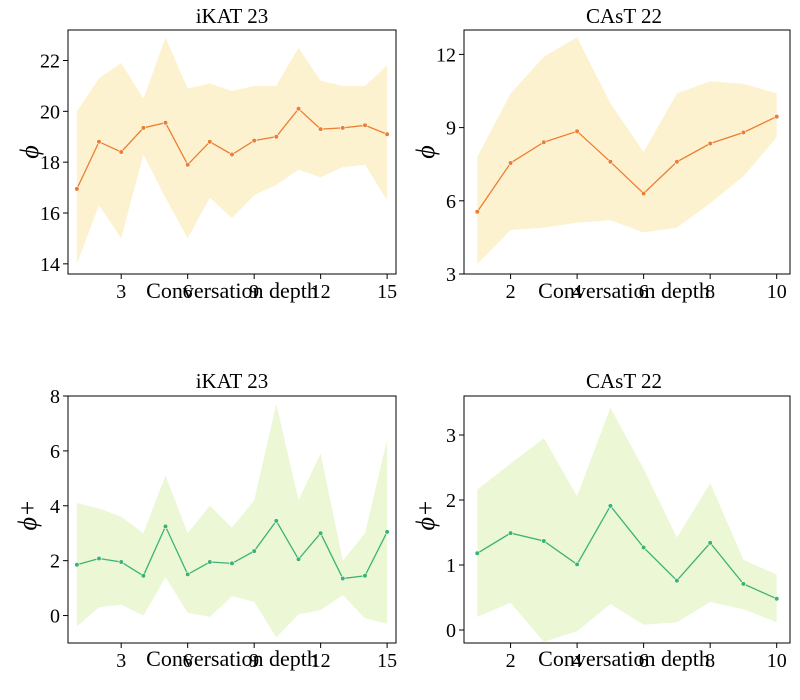 The width and height of the screenshot is (800, 700). Describe the element at coordinates (50, 214) in the screenshot. I see `y-tick-label: 16` at that location.